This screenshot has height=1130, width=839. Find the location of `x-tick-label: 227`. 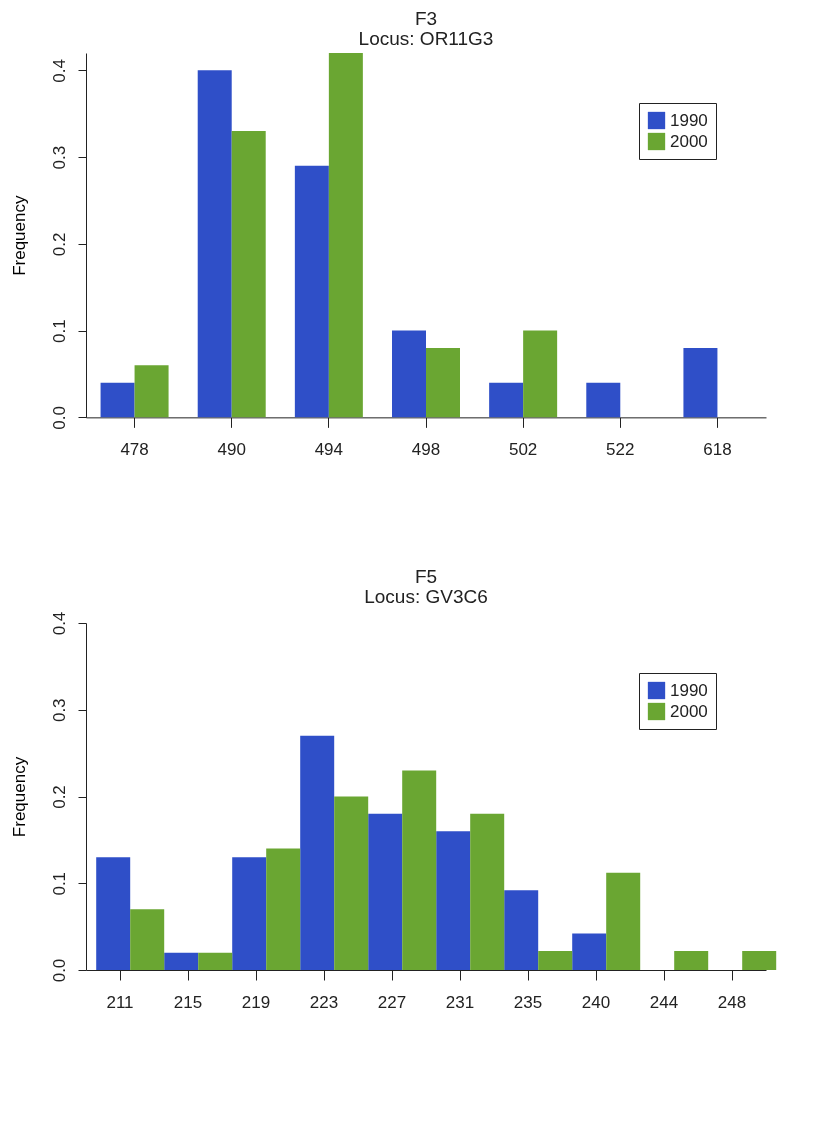

x-tick-label: 227 is located at coordinates (392, 1002).